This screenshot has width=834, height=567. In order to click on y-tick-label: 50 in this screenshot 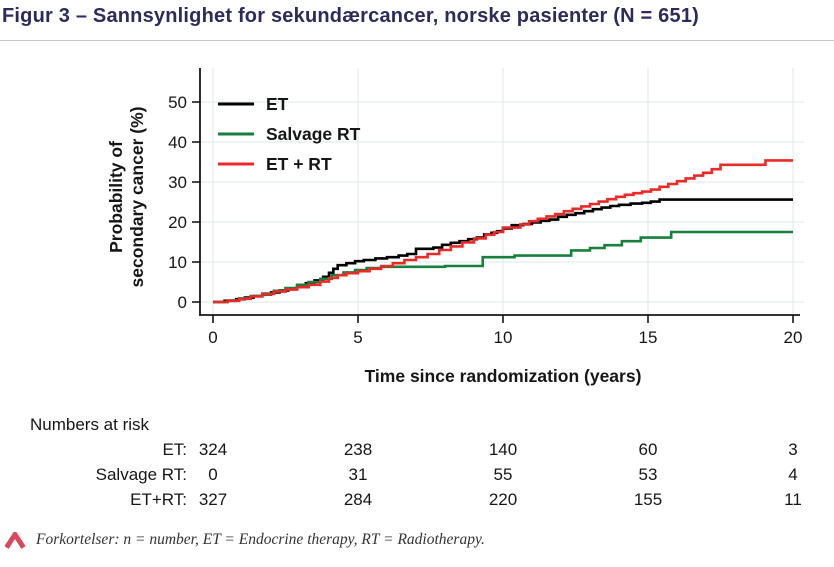, I will do `click(177, 102)`.